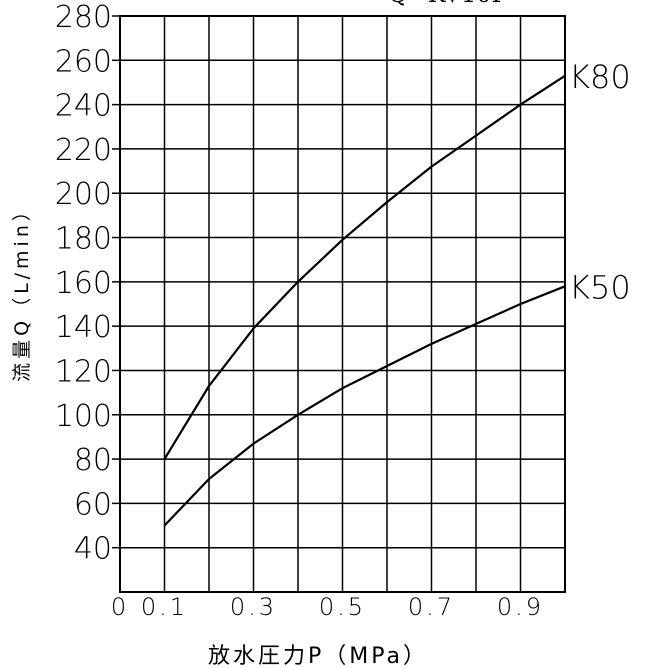 The width and height of the screenshot is (650, 668). What do you see at coordinates (520, 607) in the screenshot?
I see `x-tick-label: 0.9` at bounding box center [520, 607].